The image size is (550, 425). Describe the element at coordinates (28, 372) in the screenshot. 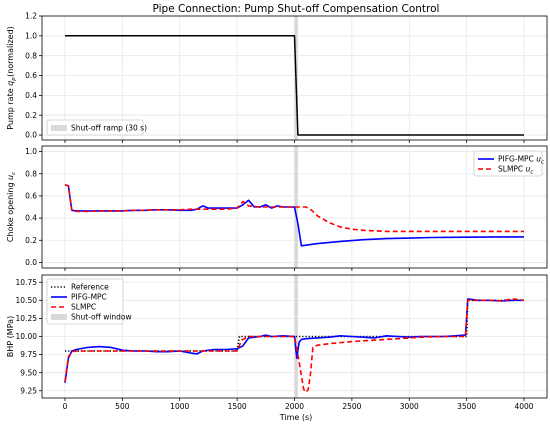

I see `y-tick-label: 9.50` at that location.